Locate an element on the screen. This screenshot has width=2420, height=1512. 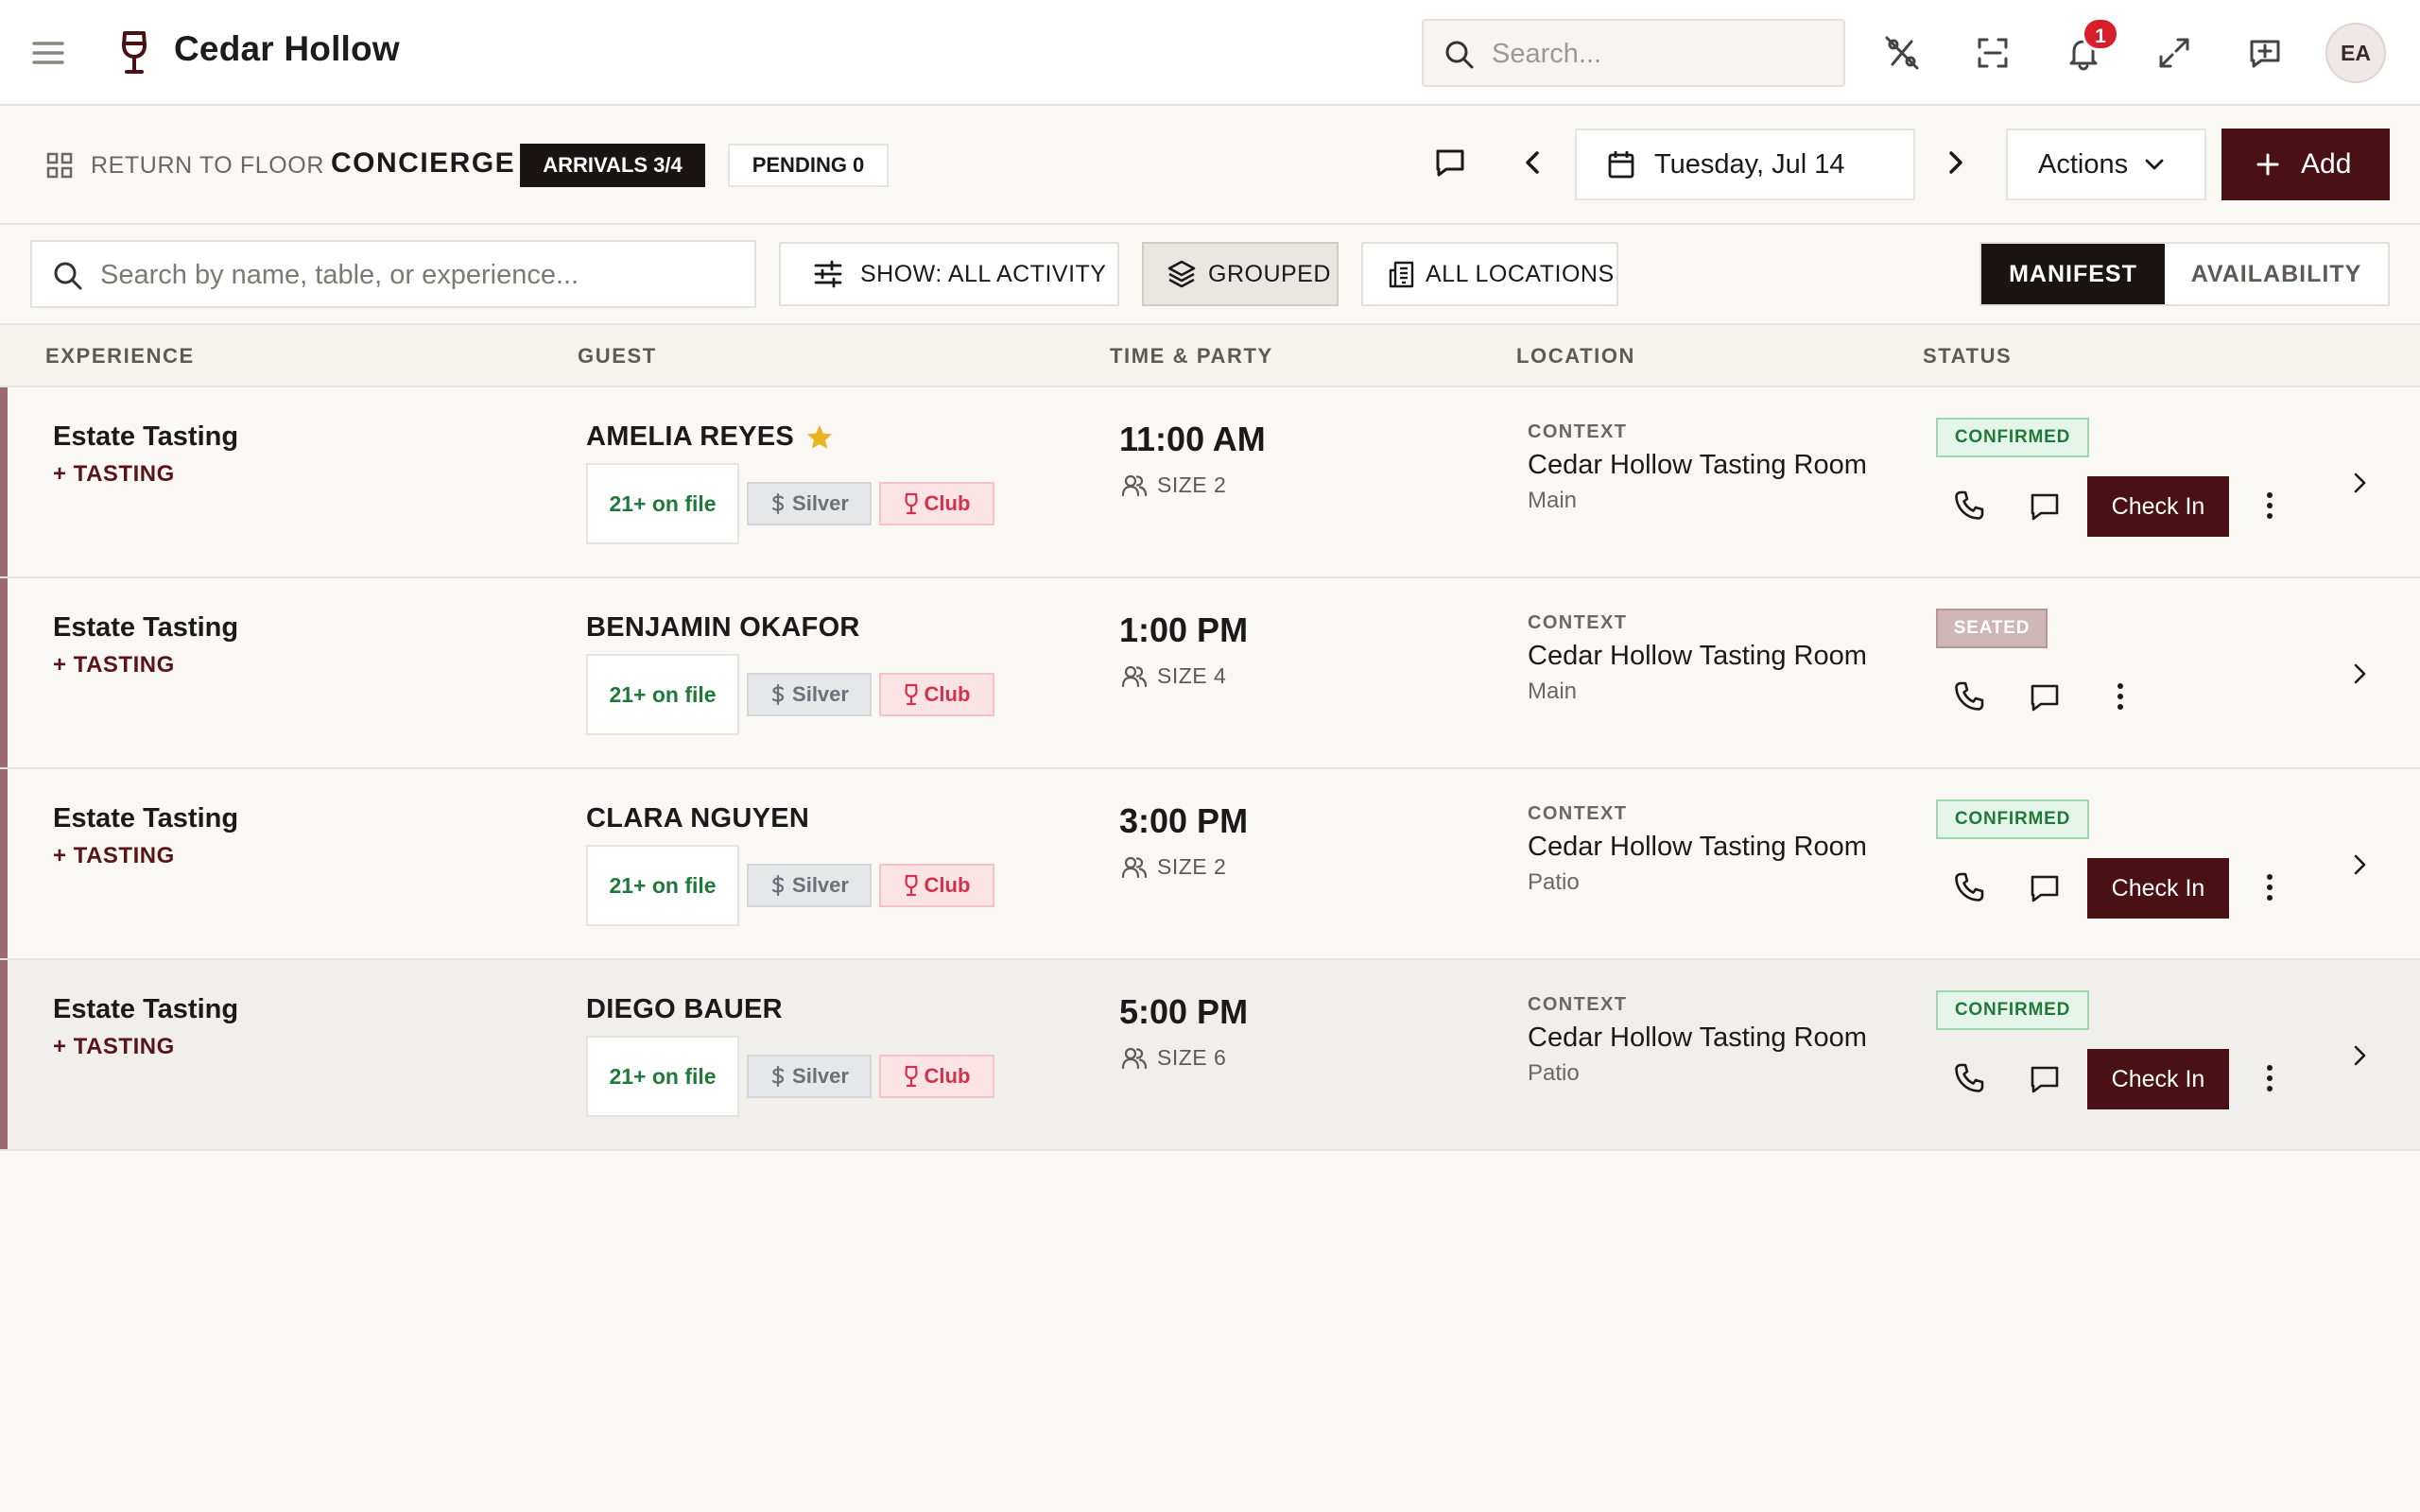
tab-availability: AVAILABILITY is located at coordinates (2276, 274).